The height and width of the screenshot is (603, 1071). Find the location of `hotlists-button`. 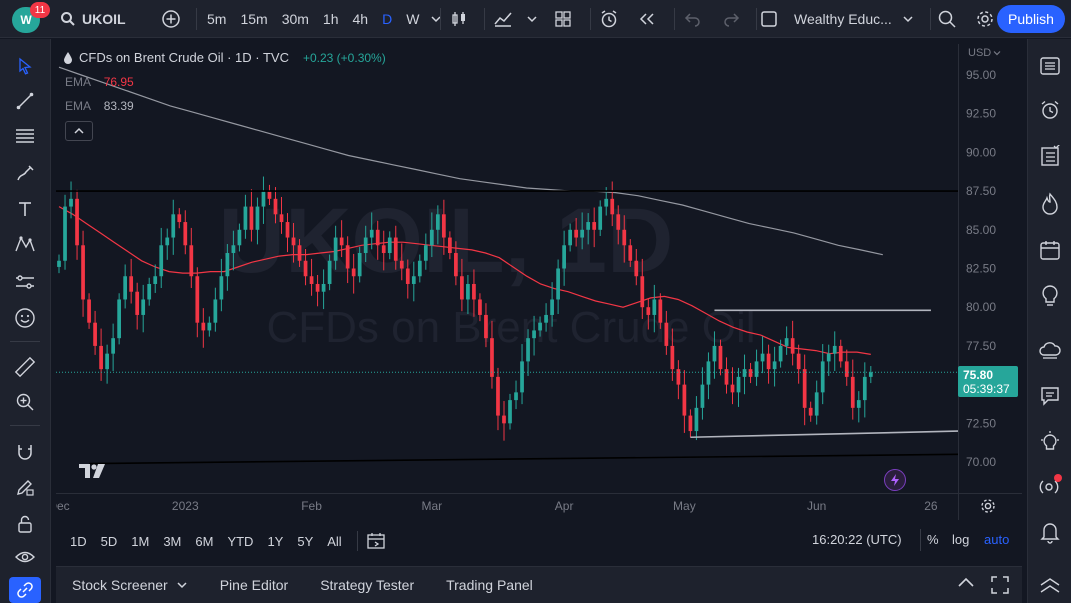

hotlists-button is located at coordinates (1050, 204).